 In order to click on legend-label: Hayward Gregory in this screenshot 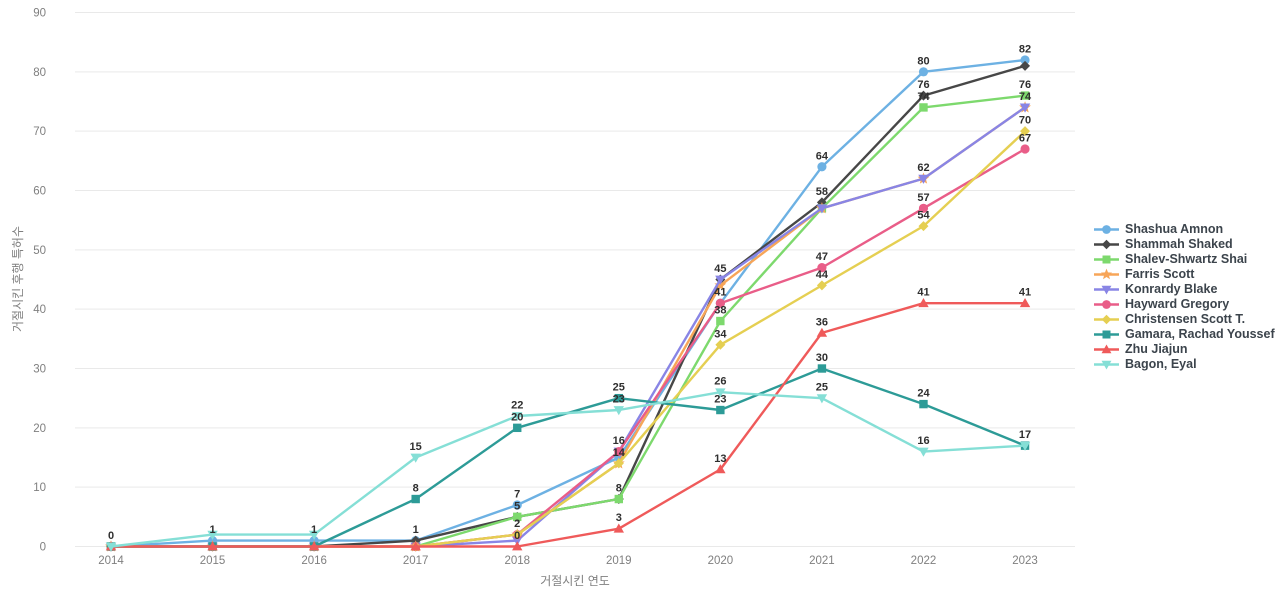, I will do `click(1177, 304)`.